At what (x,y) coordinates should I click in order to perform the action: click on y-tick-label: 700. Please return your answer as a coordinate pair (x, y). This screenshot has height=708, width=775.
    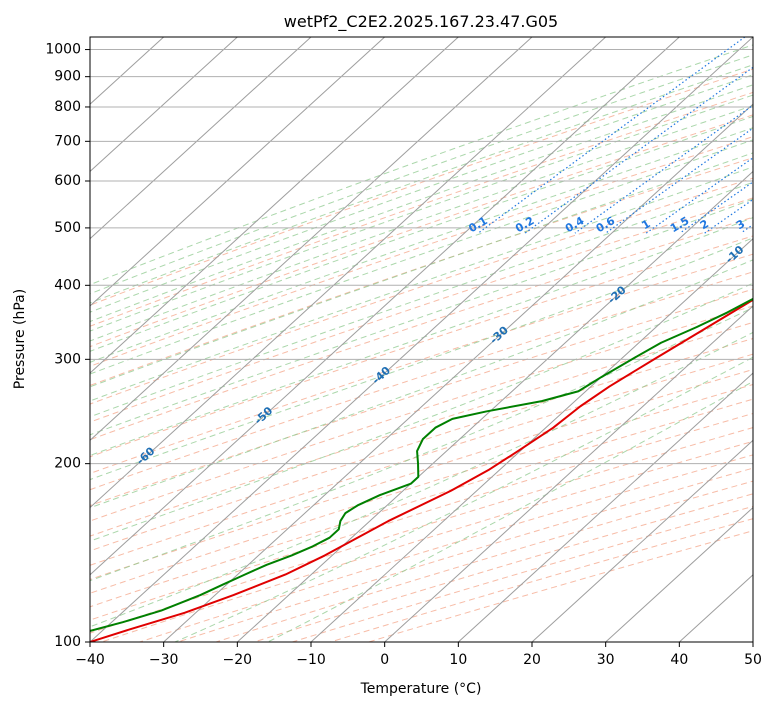
    Looking at the image, I should click on (67, 141).